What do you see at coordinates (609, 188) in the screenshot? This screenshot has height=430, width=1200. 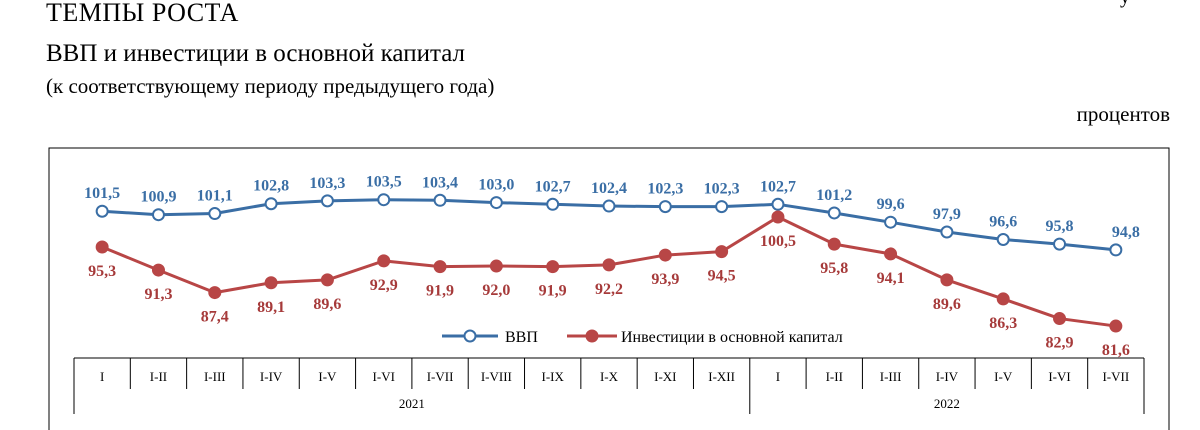 I see `gdp-data-label: 102,4` at bounding box center [609, 188].